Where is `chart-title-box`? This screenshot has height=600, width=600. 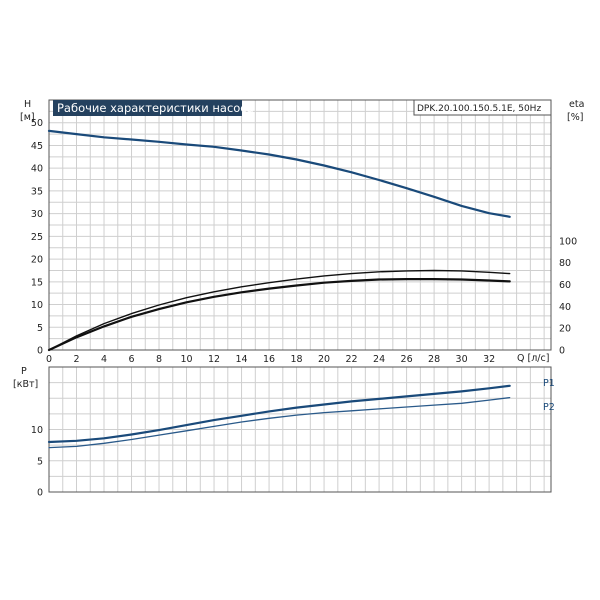 chart-title-box is located at coordinates (147, 108).